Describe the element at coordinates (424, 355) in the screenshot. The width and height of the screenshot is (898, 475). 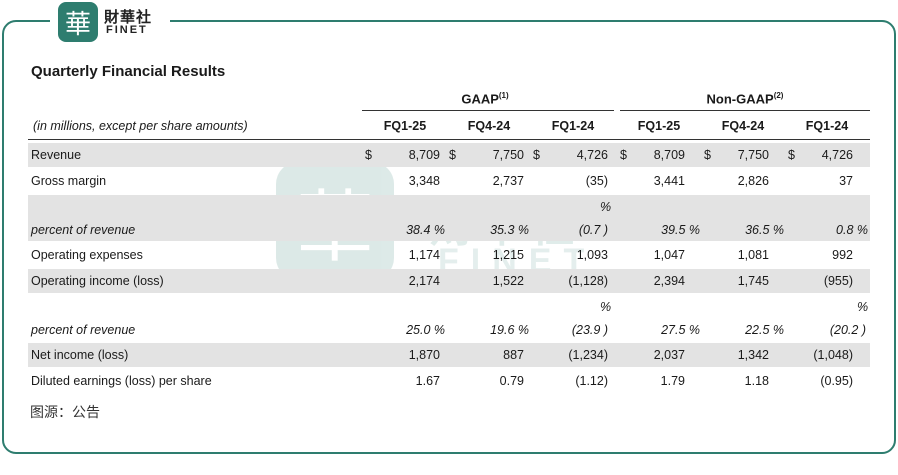
I see `cell-value: 1,870` at that location.